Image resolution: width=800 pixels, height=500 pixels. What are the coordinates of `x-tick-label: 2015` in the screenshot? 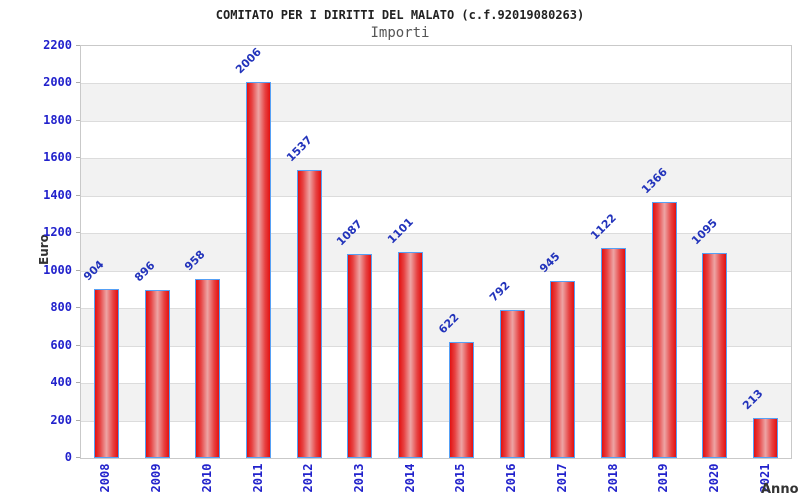 It's located at (460, 478).